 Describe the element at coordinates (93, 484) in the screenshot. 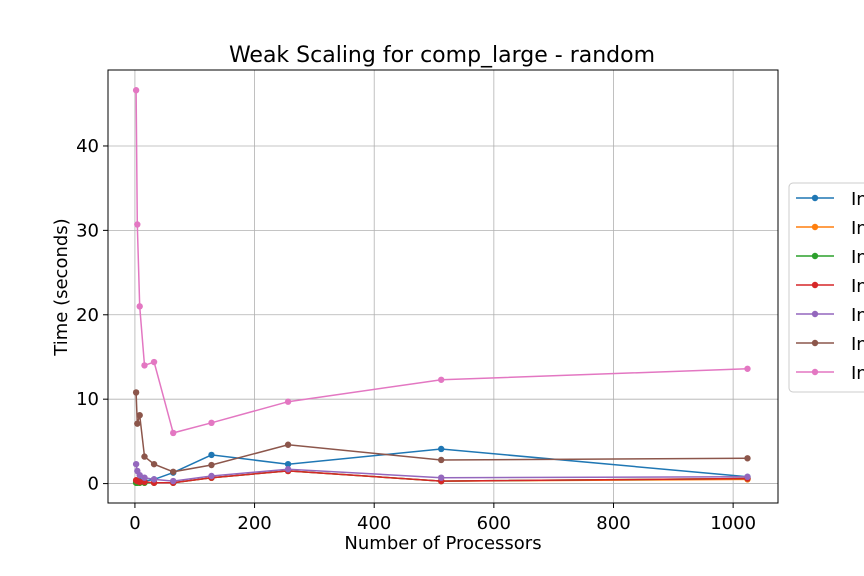

I see `y-tick-label: 0` at that location.